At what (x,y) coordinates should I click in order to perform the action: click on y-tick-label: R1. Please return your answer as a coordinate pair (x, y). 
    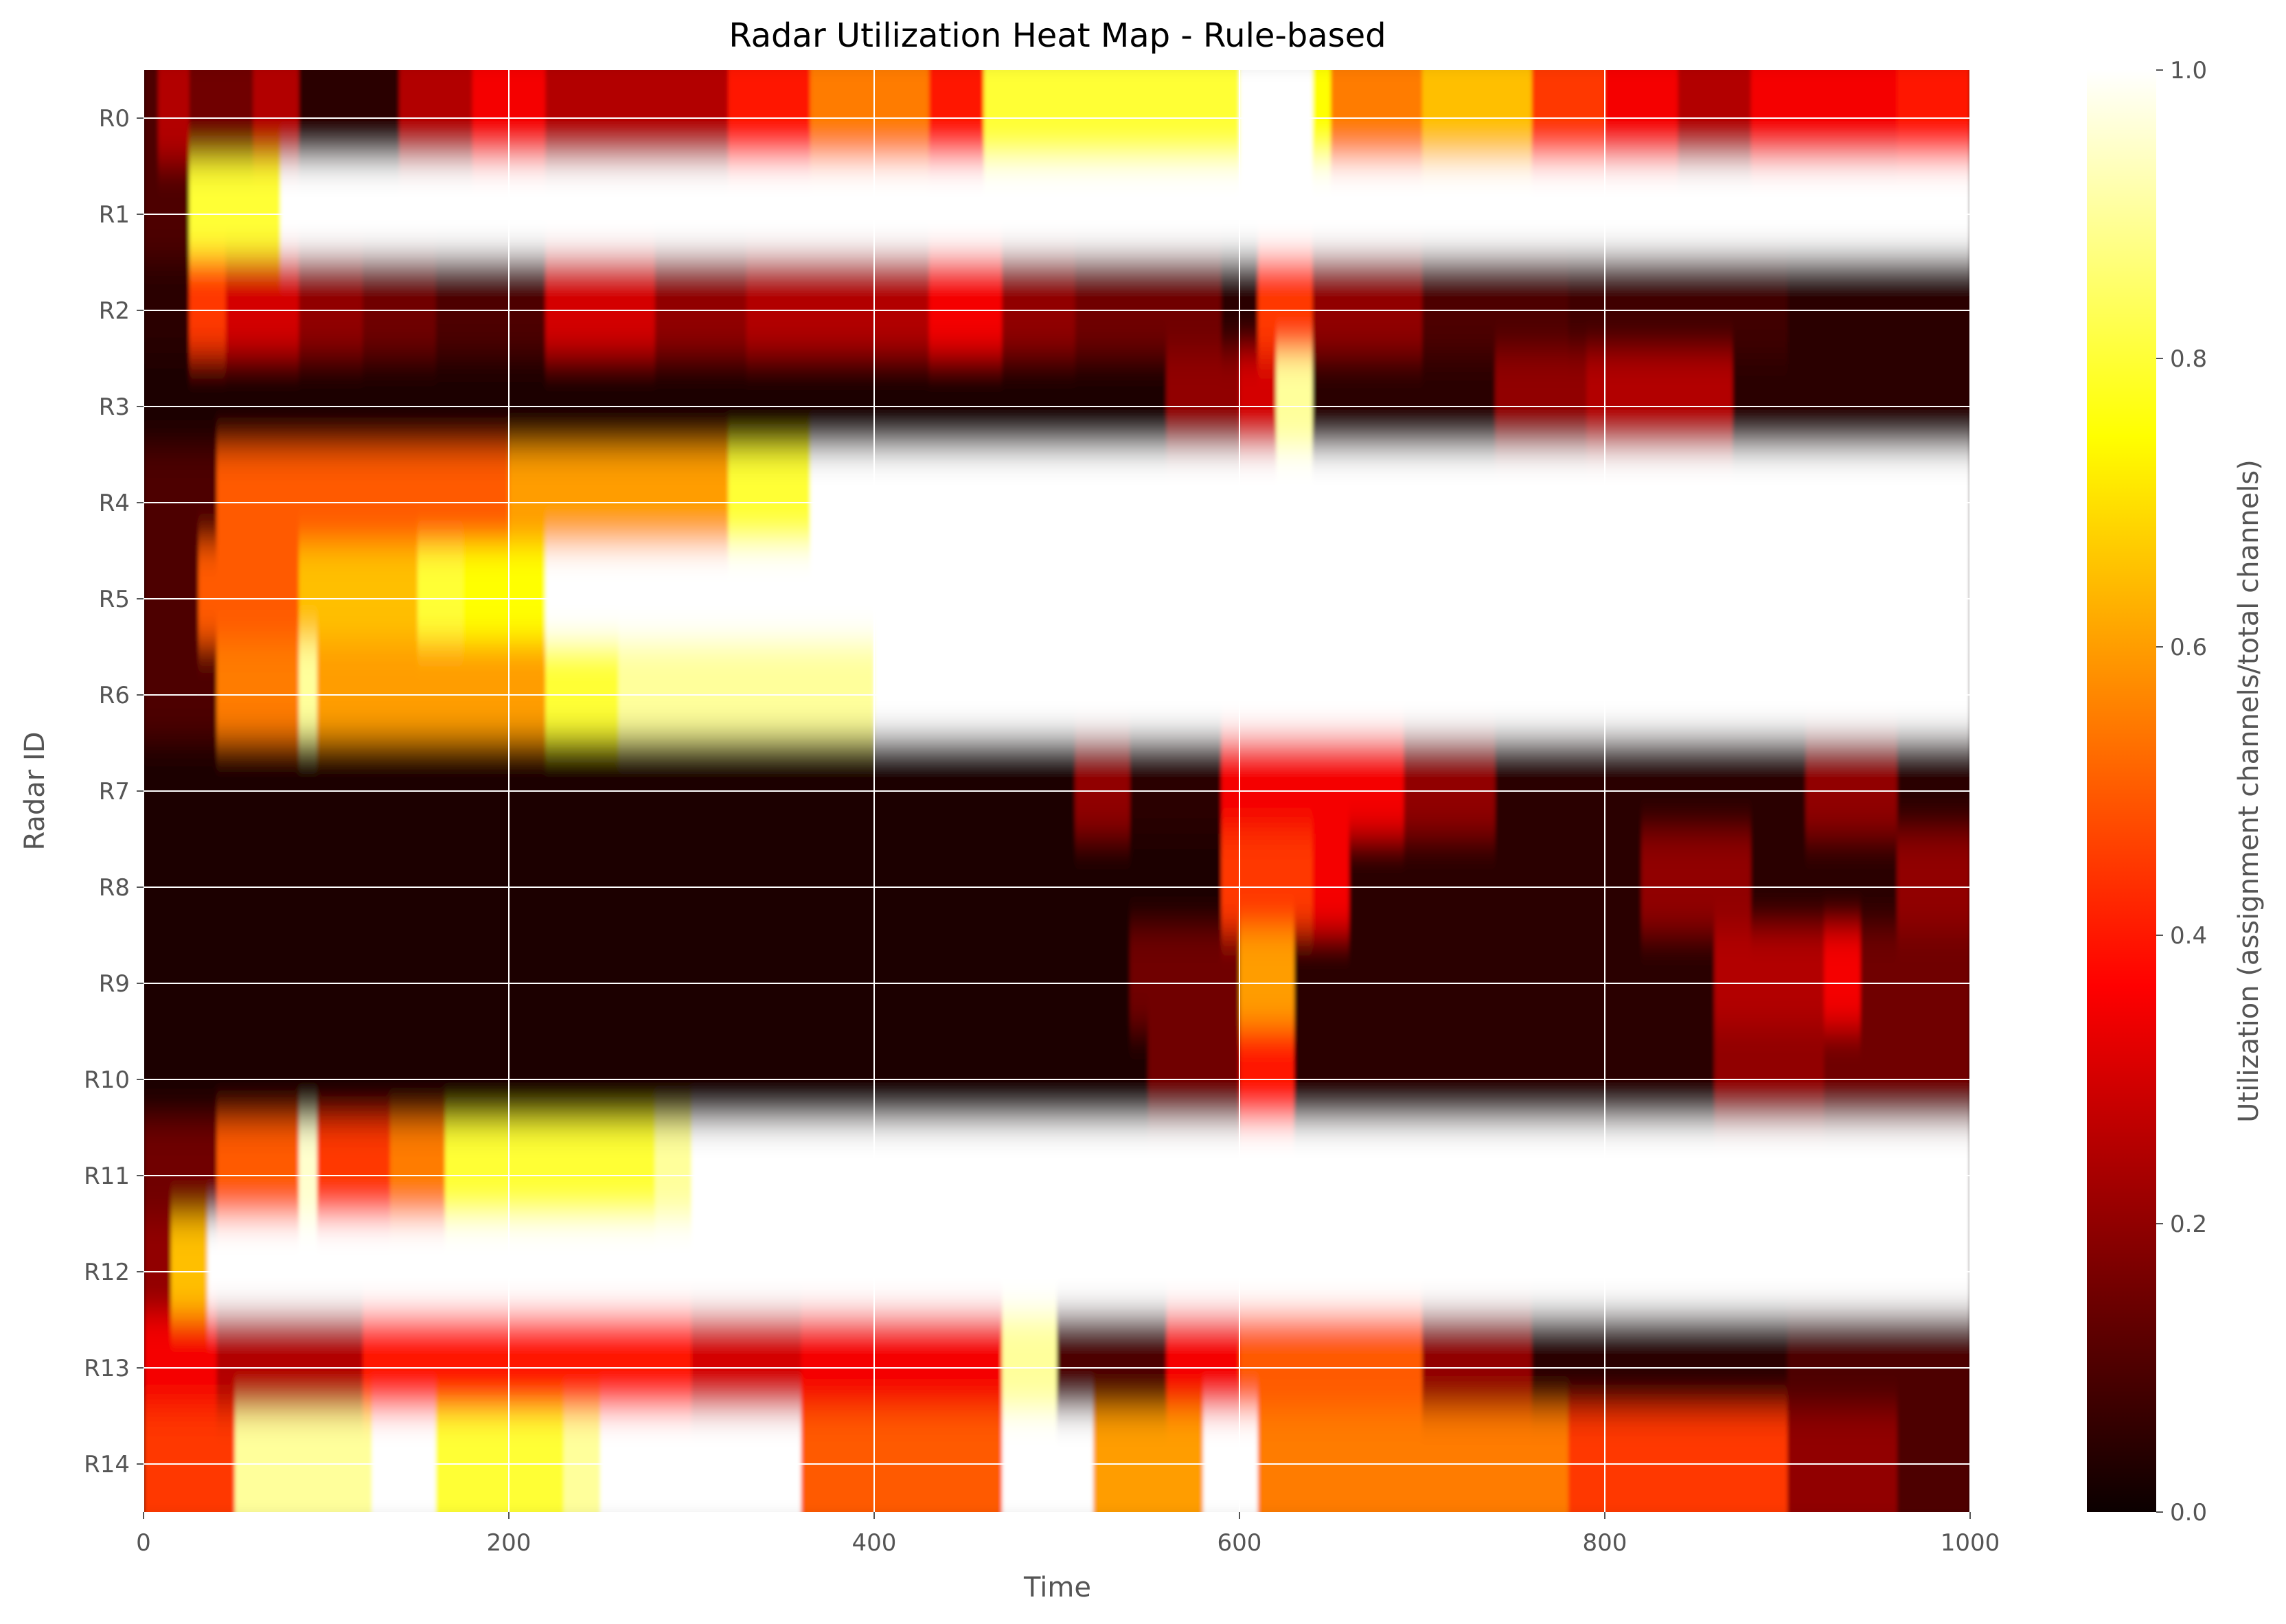
    Looking at the image, I should click on (114, 215).